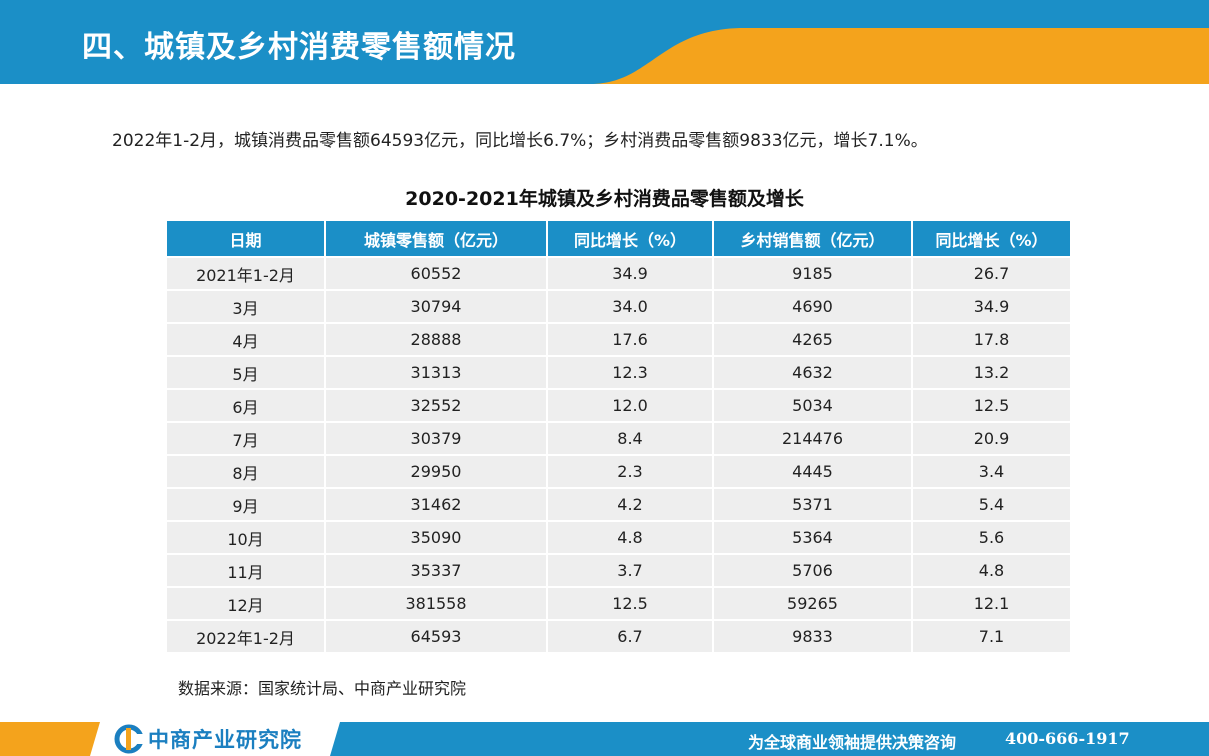 This screenshot has height=756, width=1209. I want to click on footer-logo: 中商产业研究院, so click(208, 739).